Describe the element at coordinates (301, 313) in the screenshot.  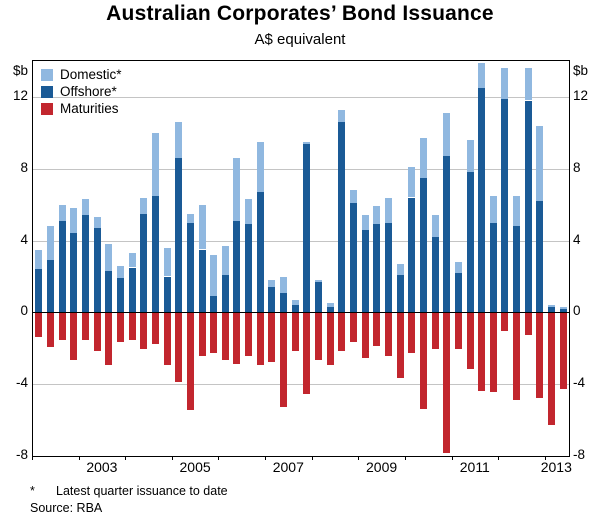
I see `zero-line` at that location.